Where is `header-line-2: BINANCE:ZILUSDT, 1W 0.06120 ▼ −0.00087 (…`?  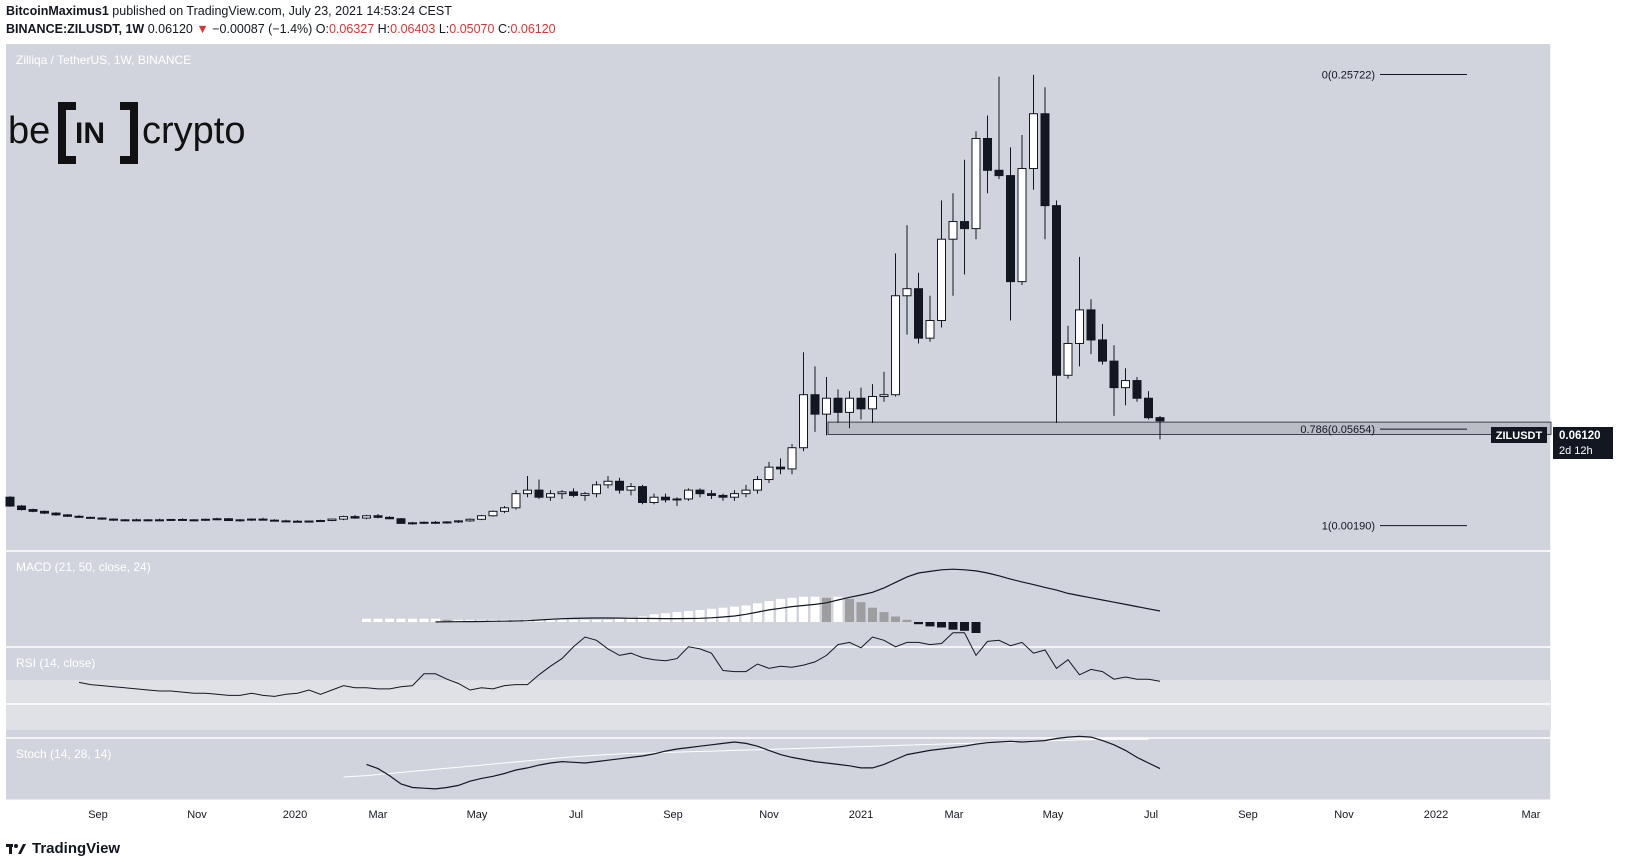 header-line-2: BINANCE:ZILUSDT, 1W 0.06120 ▼ −0.00087 (… is located at coordinates (281, 29).